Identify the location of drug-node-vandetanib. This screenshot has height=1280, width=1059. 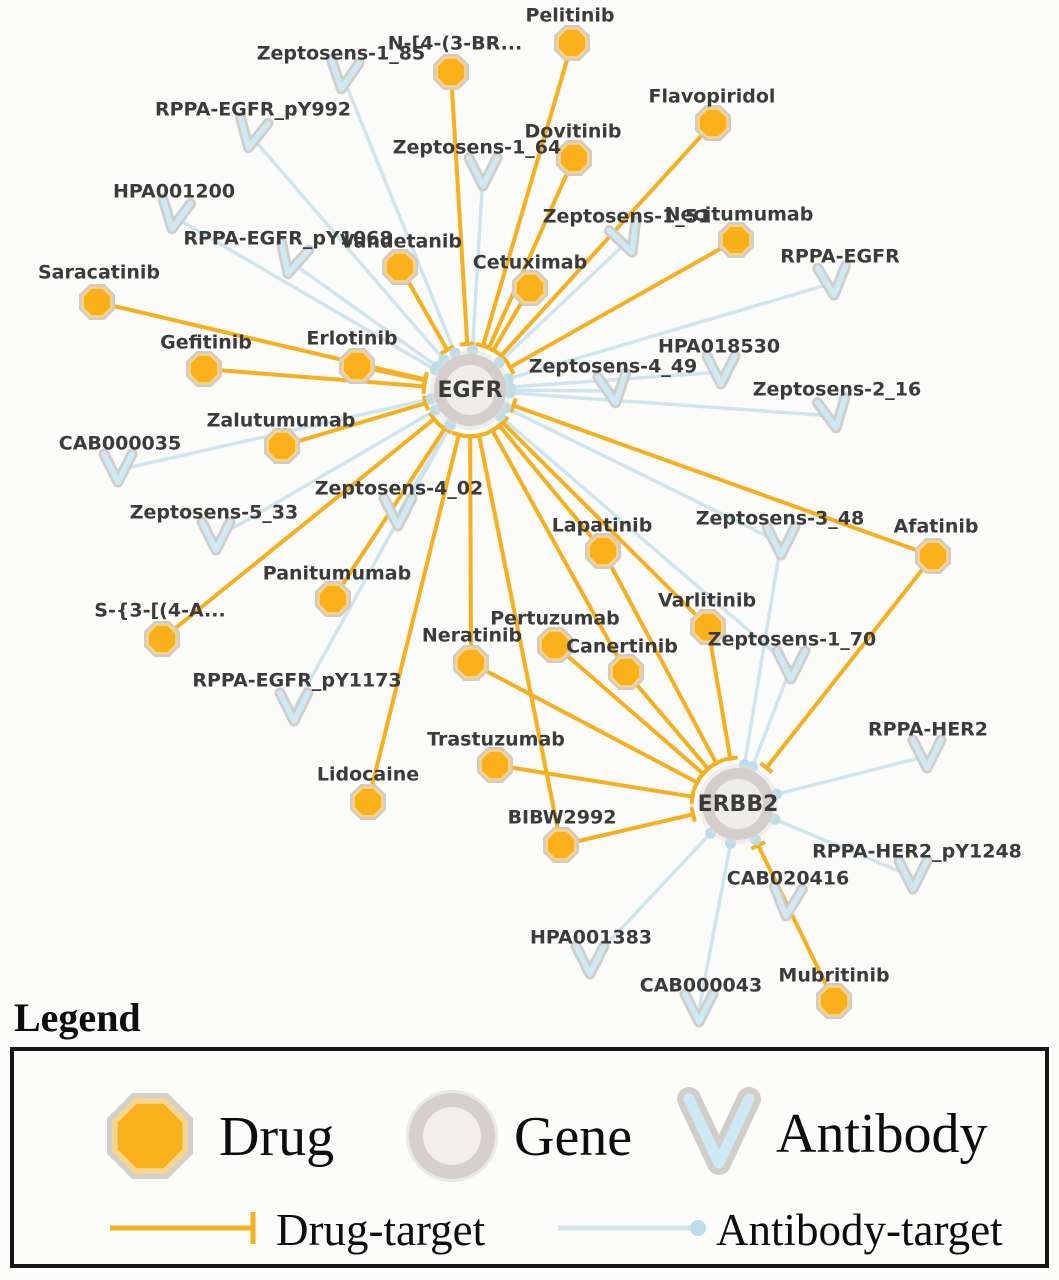
(400, 267).